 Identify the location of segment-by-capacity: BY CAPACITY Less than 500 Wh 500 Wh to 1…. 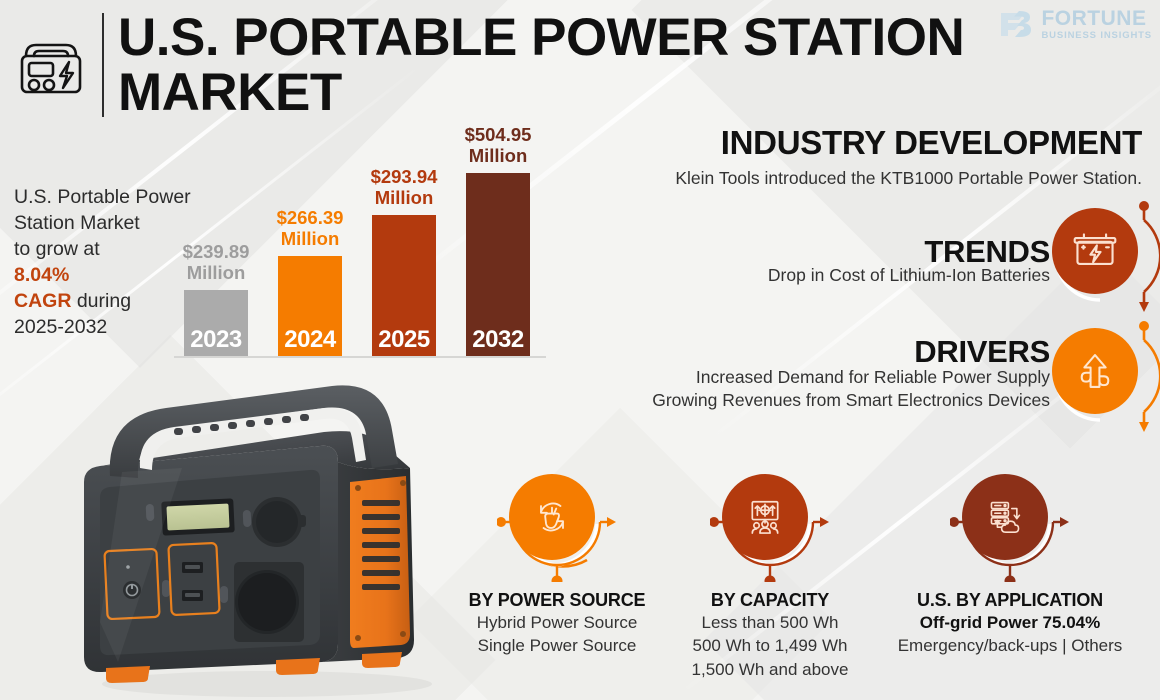
(770, 571).